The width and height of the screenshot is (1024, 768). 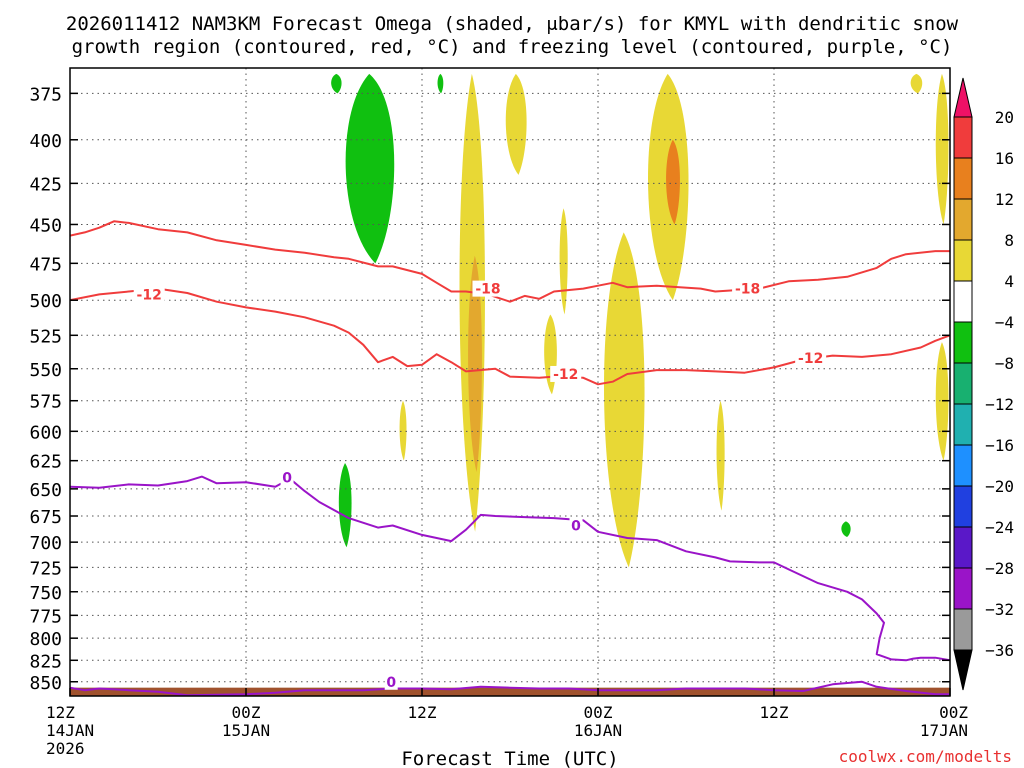 I want to click on colorbar-label: 20, so click(x=1004, y=117).